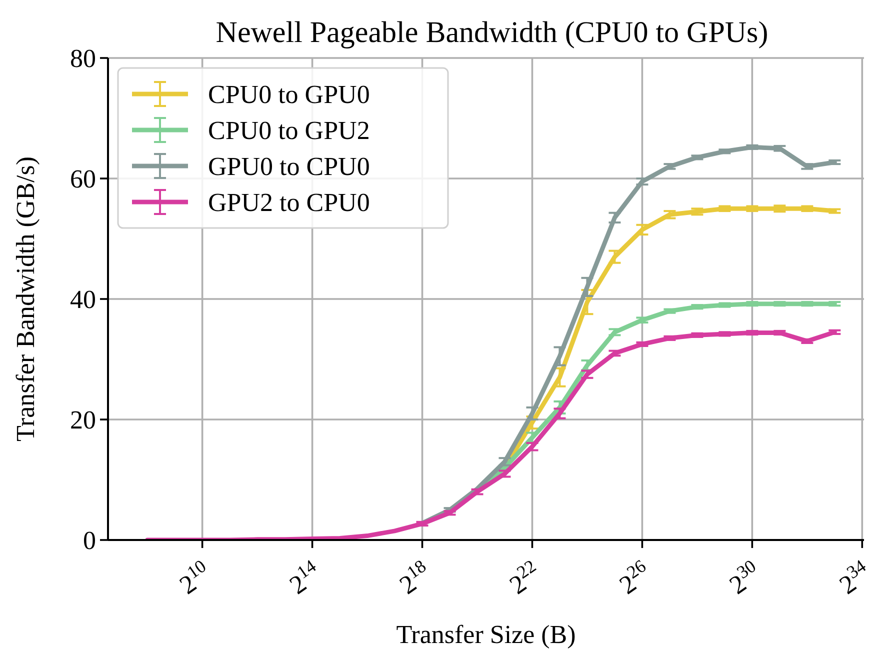  Describe the element at coordinates (89, 541) in the screenshot. I see `y-tick-label: 0` at that location.